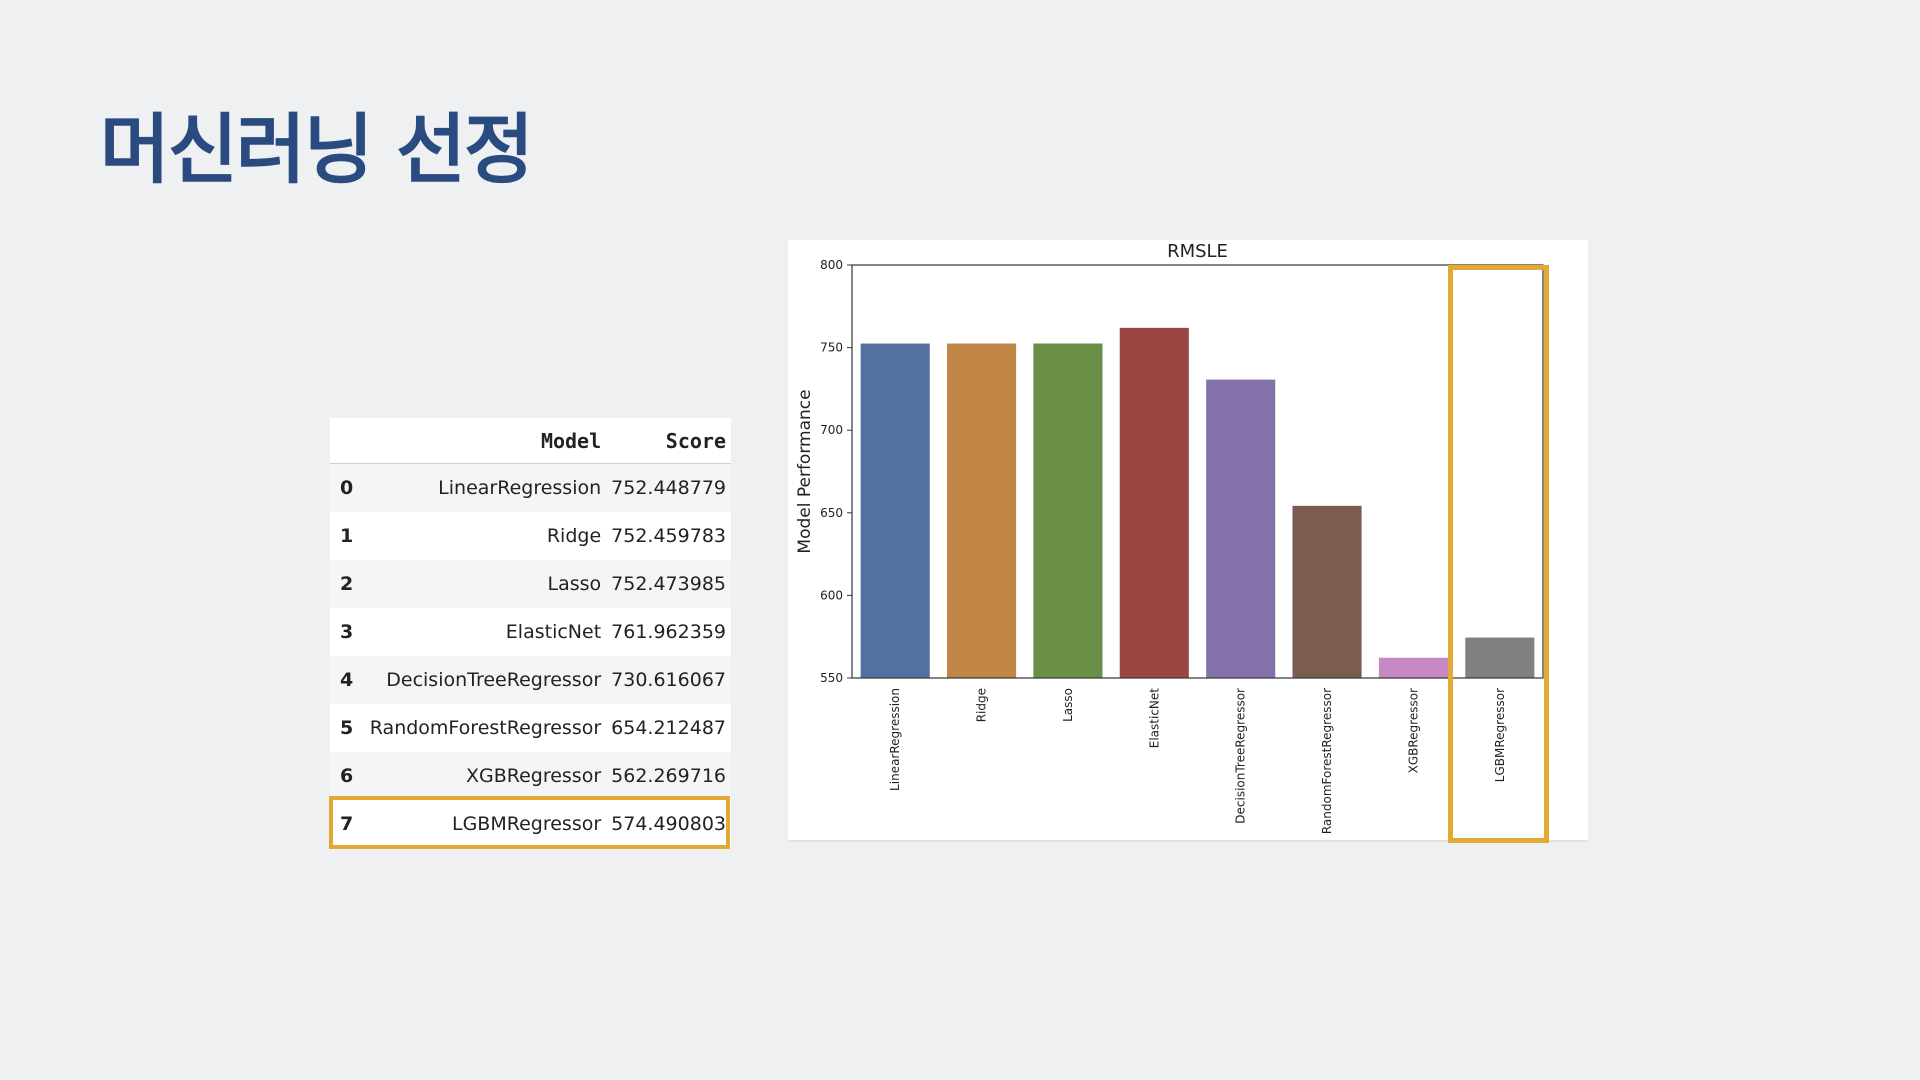 The height and width of the screenshot is (1080, 1920). What do you see at coordinates (1068, 705) in the screenshot?
I see `x-tick-label: Lasso` at bounding box center [1068, 705].